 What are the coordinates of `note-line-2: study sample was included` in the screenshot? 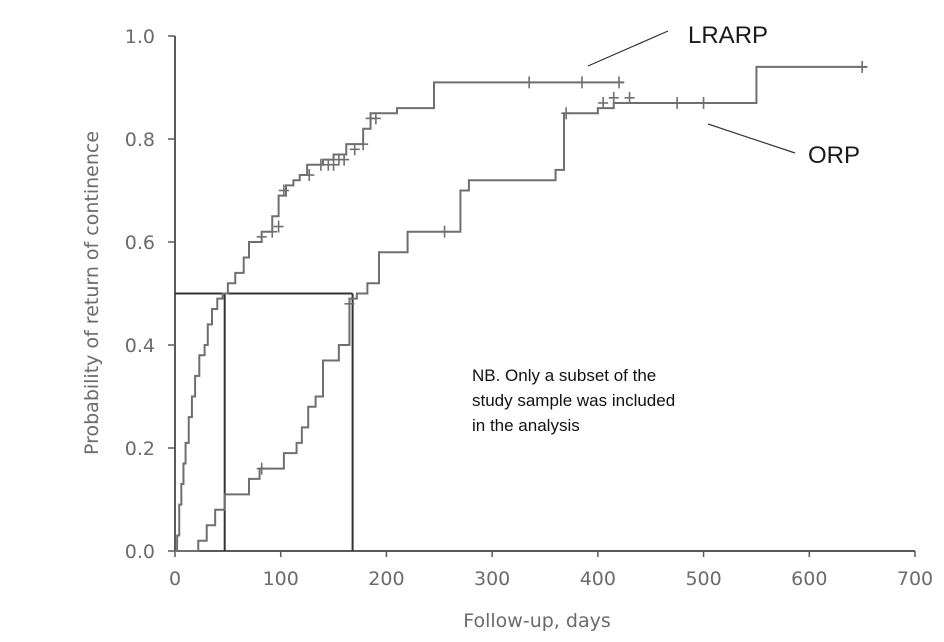 It's located at (573, 400).